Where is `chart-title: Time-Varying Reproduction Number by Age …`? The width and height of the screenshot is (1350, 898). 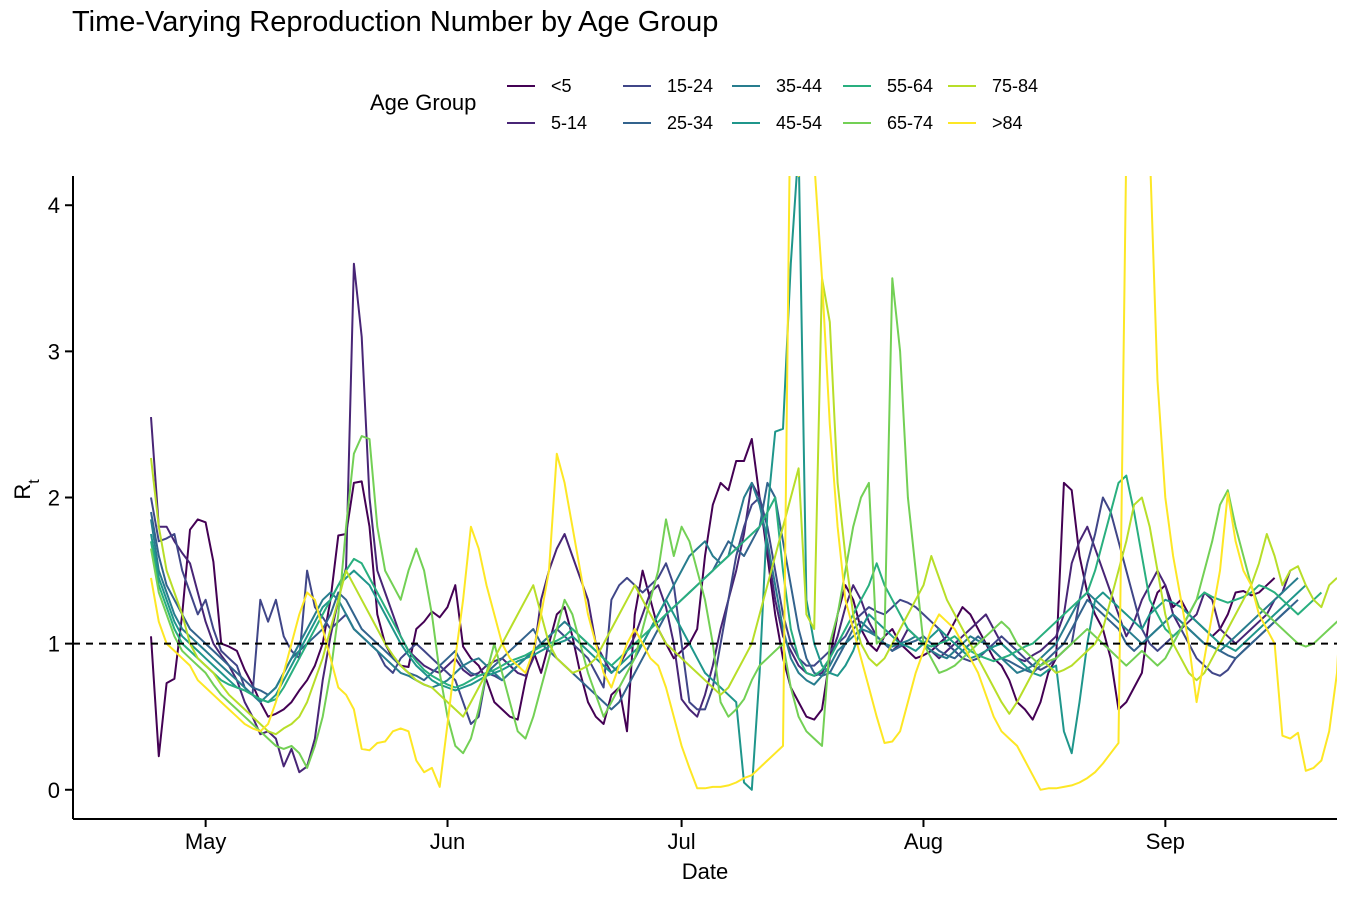 chart-title: Time-Varying Reproduction Number by Age … is located at coordinates (395, 22).